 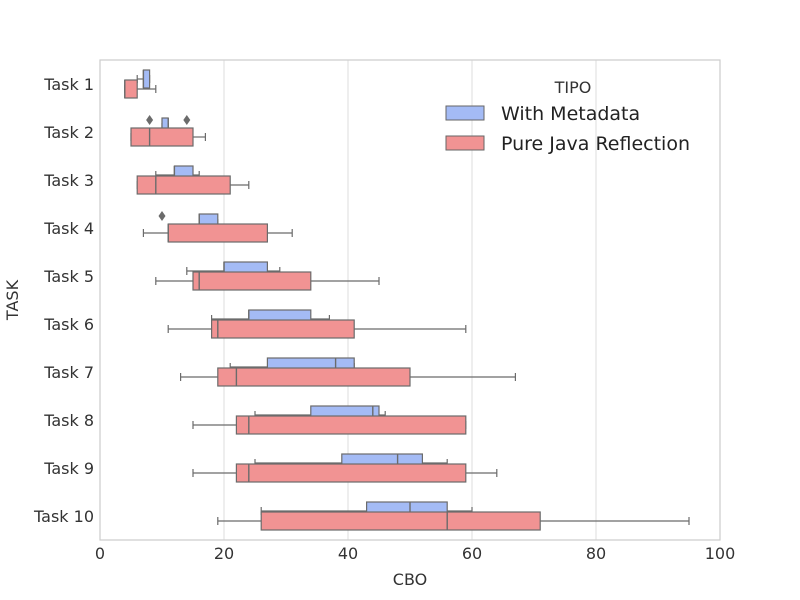 I want to click on y-tick-label: Task 4, so click(x=68, y=228).